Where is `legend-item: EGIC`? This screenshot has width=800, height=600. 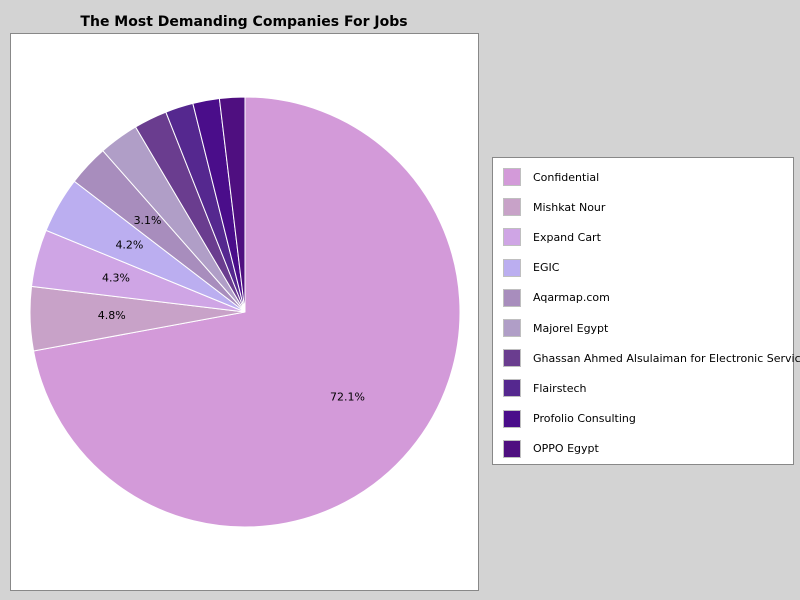 legend-item: EGIC is located at coordinates (531, 268).